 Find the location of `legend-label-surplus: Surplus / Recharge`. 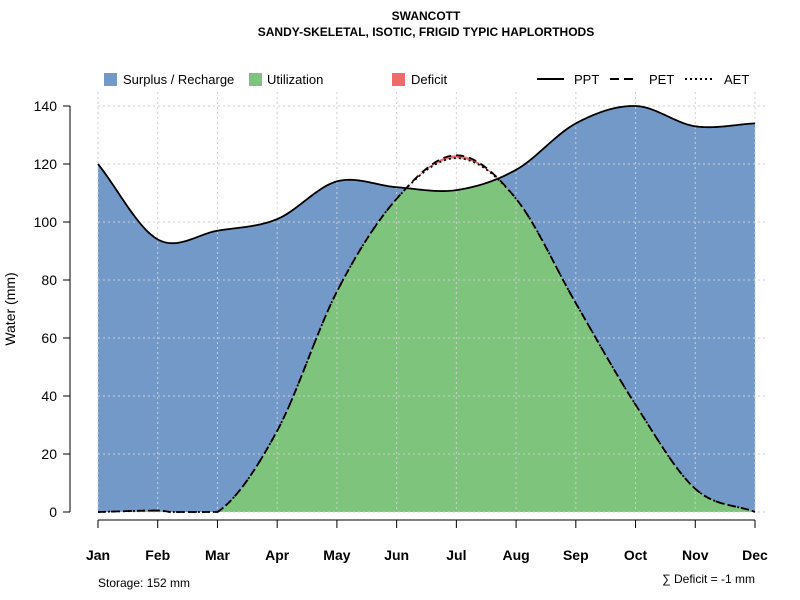

legend-label-surplus: Surplus / Recharge is located at coordinates (178, 79).